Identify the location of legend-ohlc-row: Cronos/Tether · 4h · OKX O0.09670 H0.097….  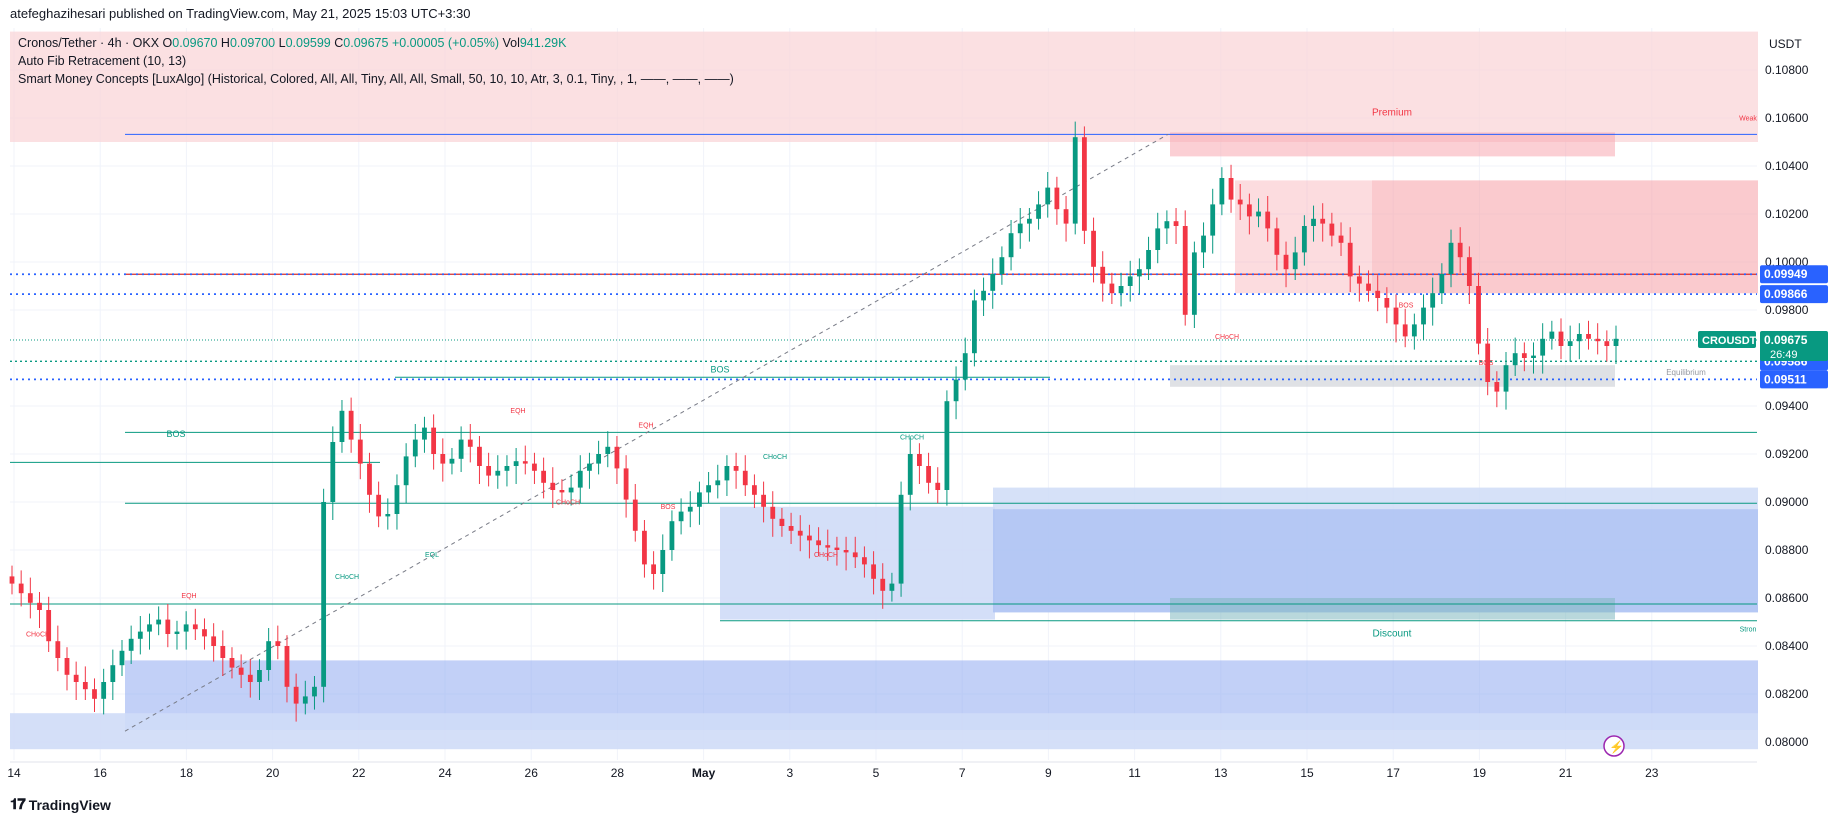
(376, 43).